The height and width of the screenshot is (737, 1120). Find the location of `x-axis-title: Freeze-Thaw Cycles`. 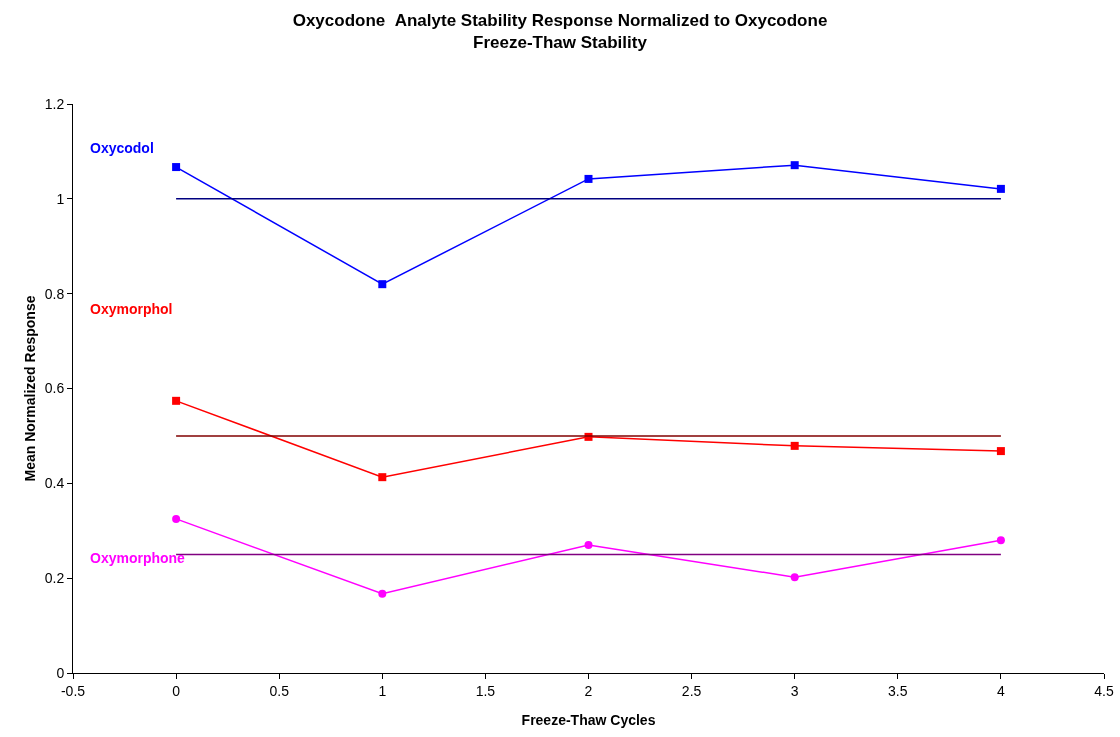

x-axis-title: Freeze-Thaw Cycles is located at coordinates (588, 720).